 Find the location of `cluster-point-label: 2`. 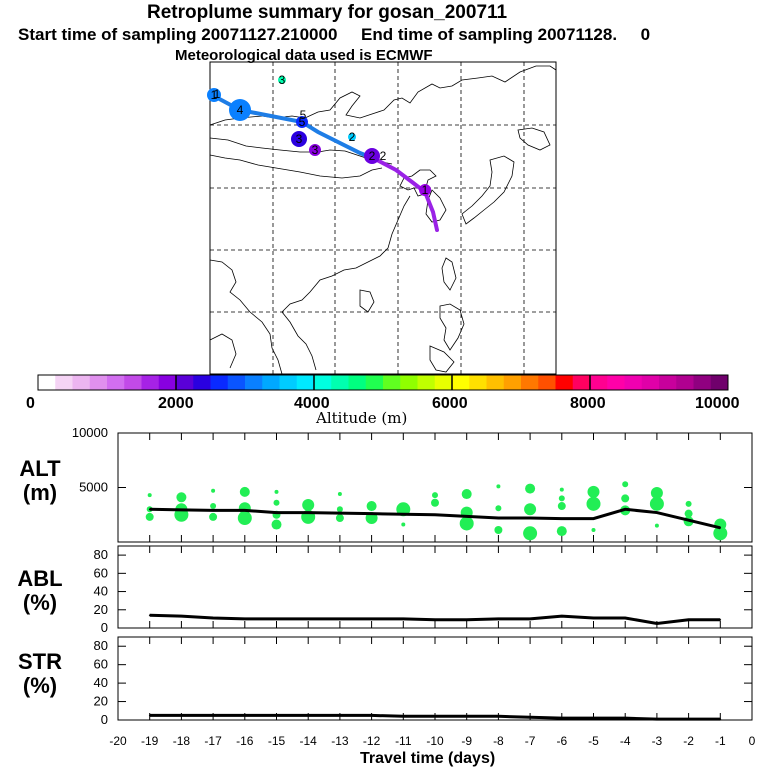

cluster-point-label: 2 is located at coordinates (372, 156).